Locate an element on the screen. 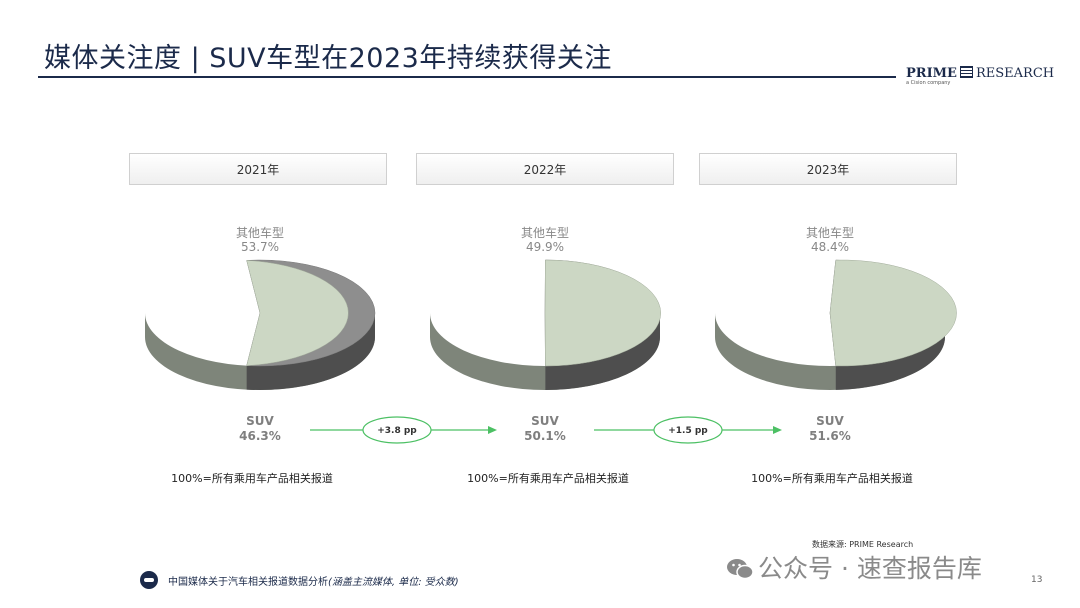 The width and height of the screenshot is (1080, 608). base-note-2022: 100%=所有乘用车产品相关报道 is located at coordinates (548, 478).